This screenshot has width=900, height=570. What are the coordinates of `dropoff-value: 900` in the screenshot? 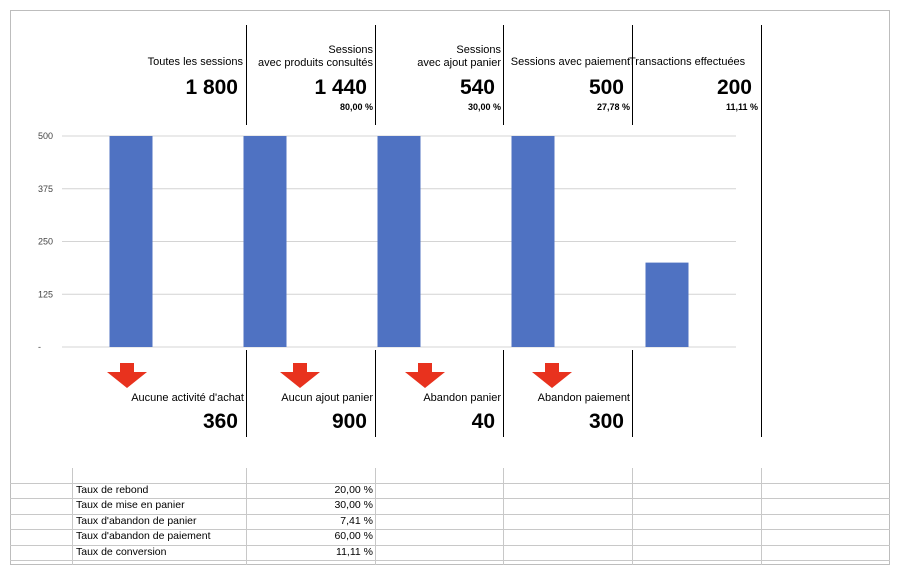 It's located at (349, 421).